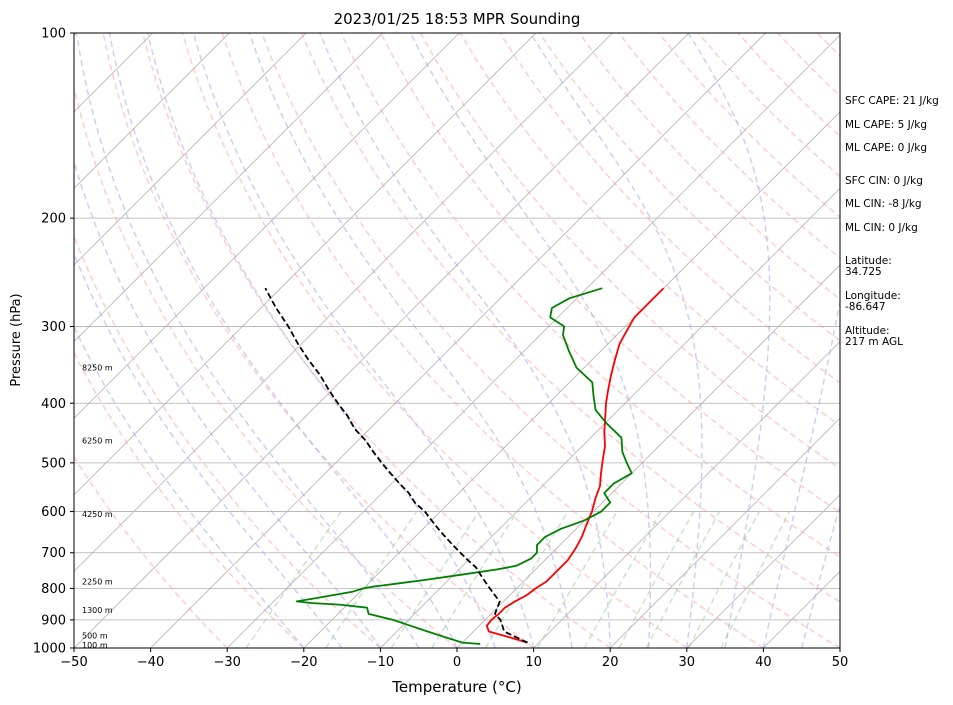 This screenshot has width=953, height=705. Describe the element at coordinates (883, 204) in the screenshot. I see `index-ml-cin: ML CIN: -8 J/kg` at that location.